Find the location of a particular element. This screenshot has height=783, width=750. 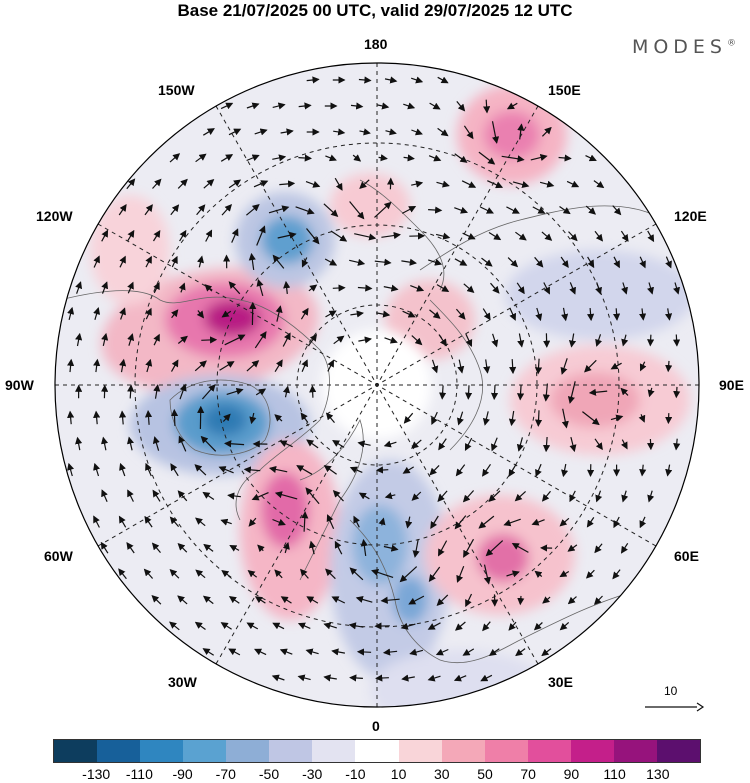

positive-anomaly-core is located at coordinates (595, 400).